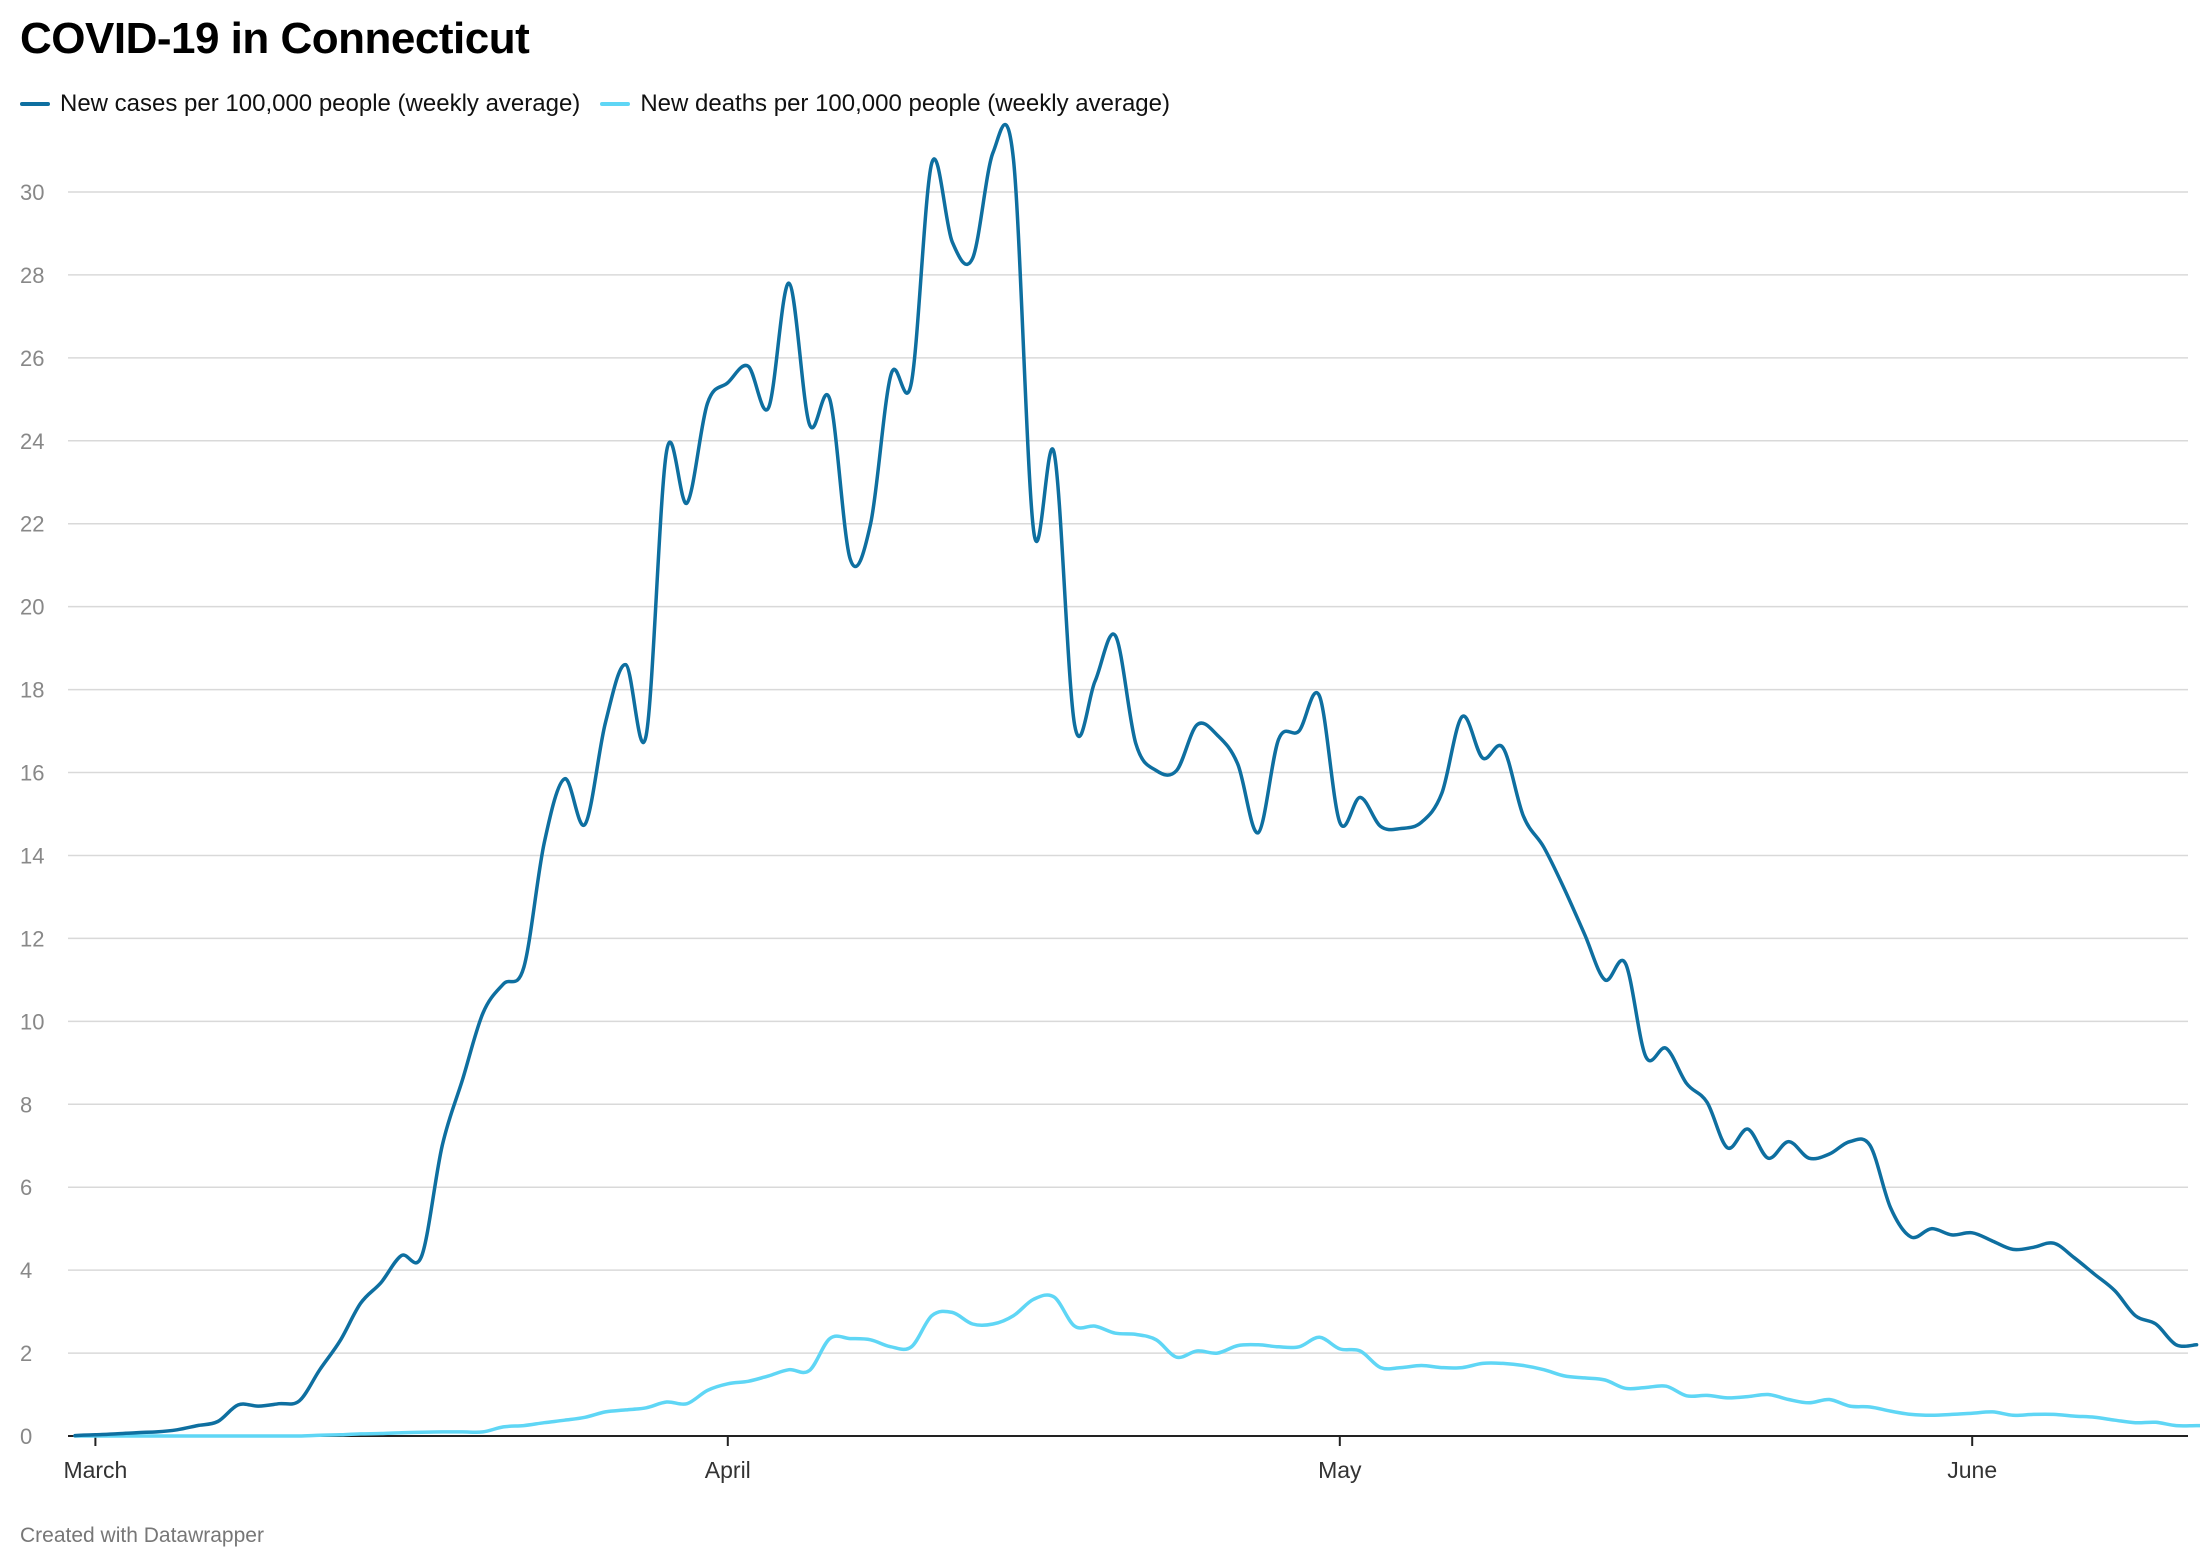 The height and width of the screenshot is (1568, 2200). What do you see at coordinates (95, 1470) in the screenshot?
I see `x-tick-label: March` at bounding box center [95, 1470].